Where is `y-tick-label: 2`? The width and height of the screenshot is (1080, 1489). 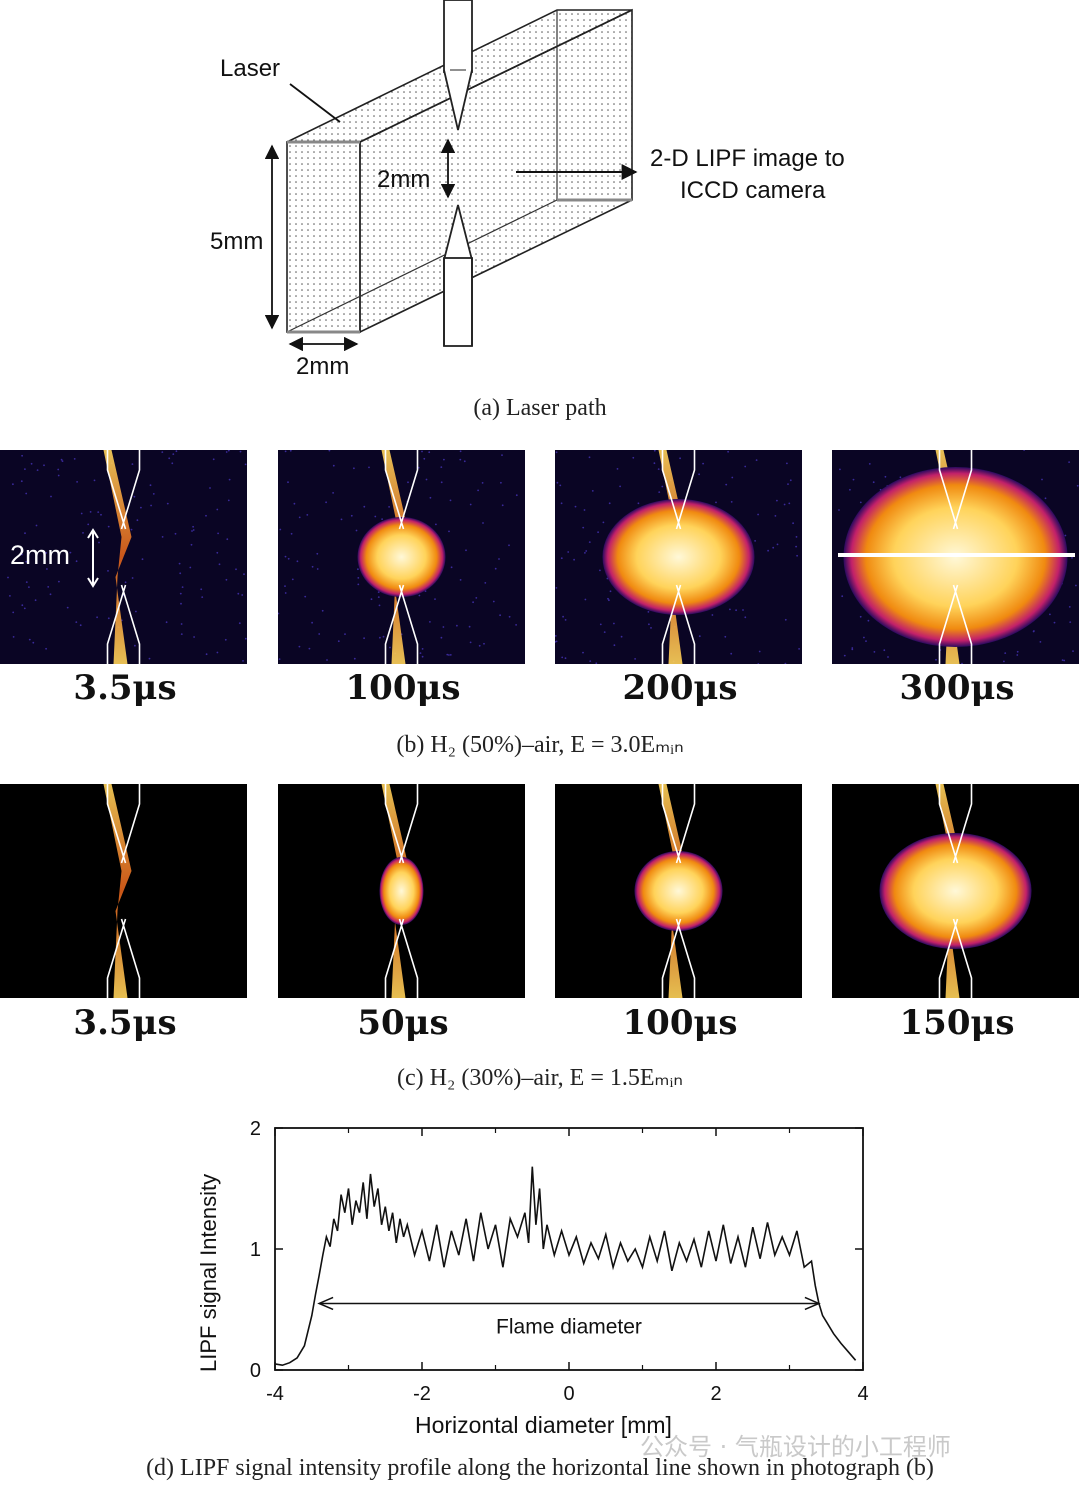
y-tick-label: 2 is located at coordinates (255, 1129).